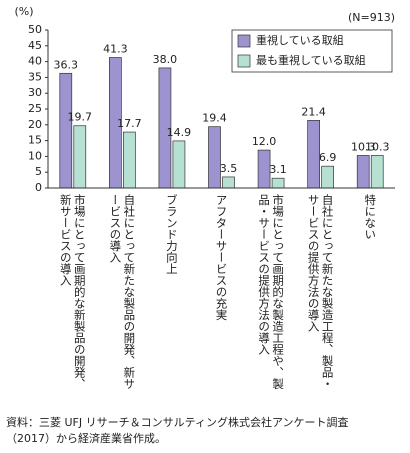  What do you see at coordinates (35, 124) in the screenshot?
I see `y-tick-label: 20` at bounding box center [35, 124].